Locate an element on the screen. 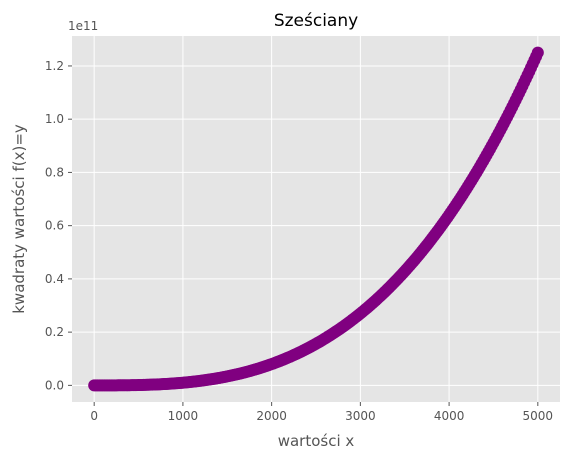  x-tick-label: 0 is located at coordinates (94, 416).